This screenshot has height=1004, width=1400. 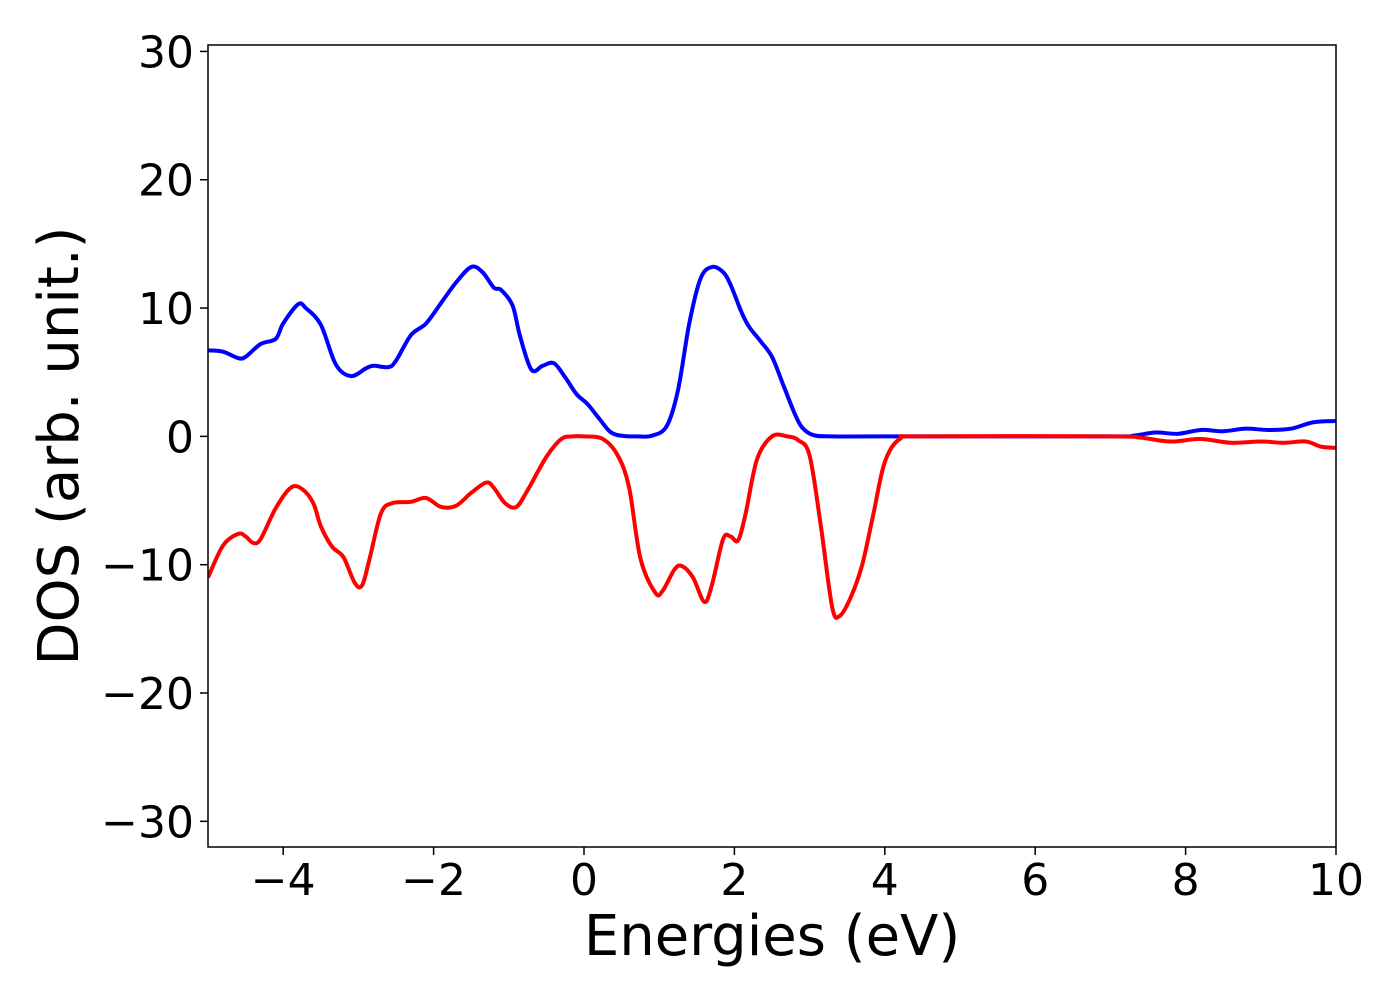 What do you see at coordinates (885, 880) in the screenshot?
I see `x-tick-label: 4` at bounding box center [885, 880].